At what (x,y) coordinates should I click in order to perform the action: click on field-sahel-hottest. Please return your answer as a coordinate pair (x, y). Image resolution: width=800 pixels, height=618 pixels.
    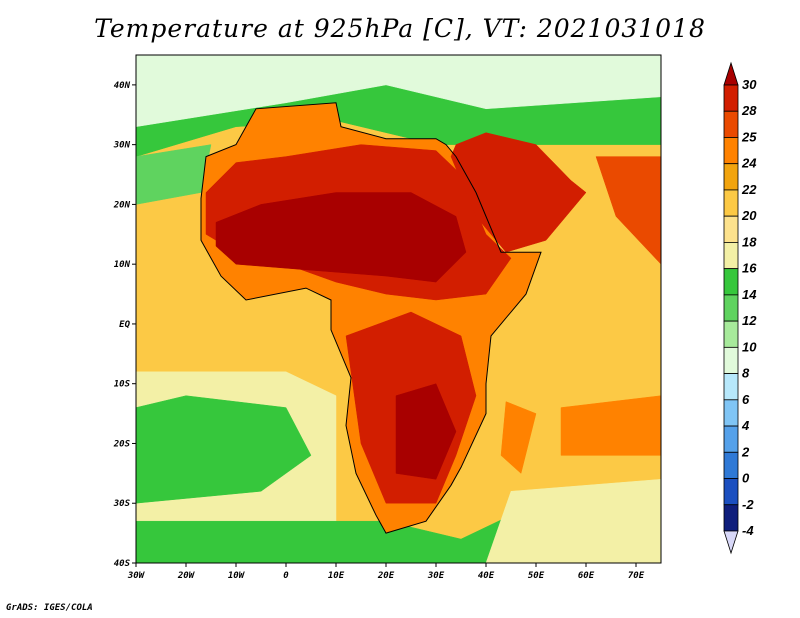
    Looking at the image, I should click on (341, 237).